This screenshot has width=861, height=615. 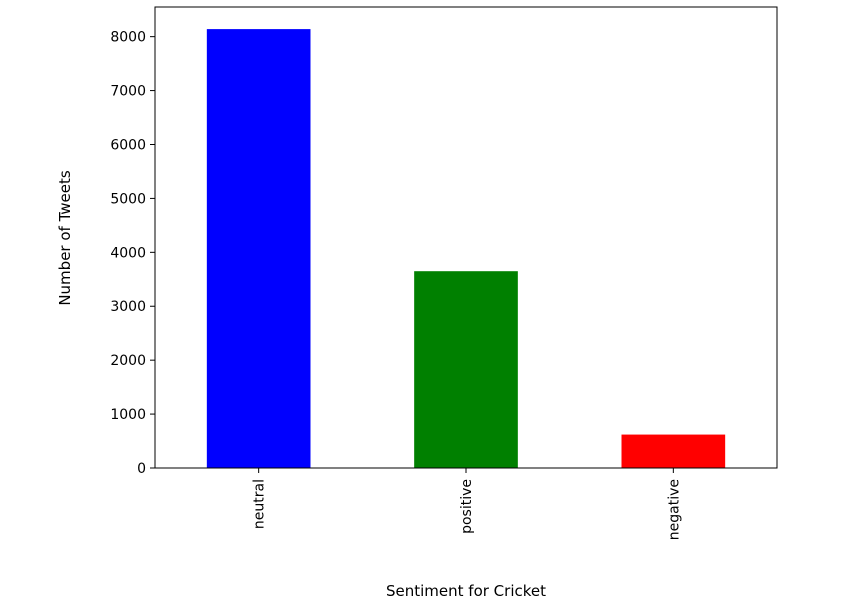 I want to click on x-tick-label-negative: negative, so click(x=674, y=509).